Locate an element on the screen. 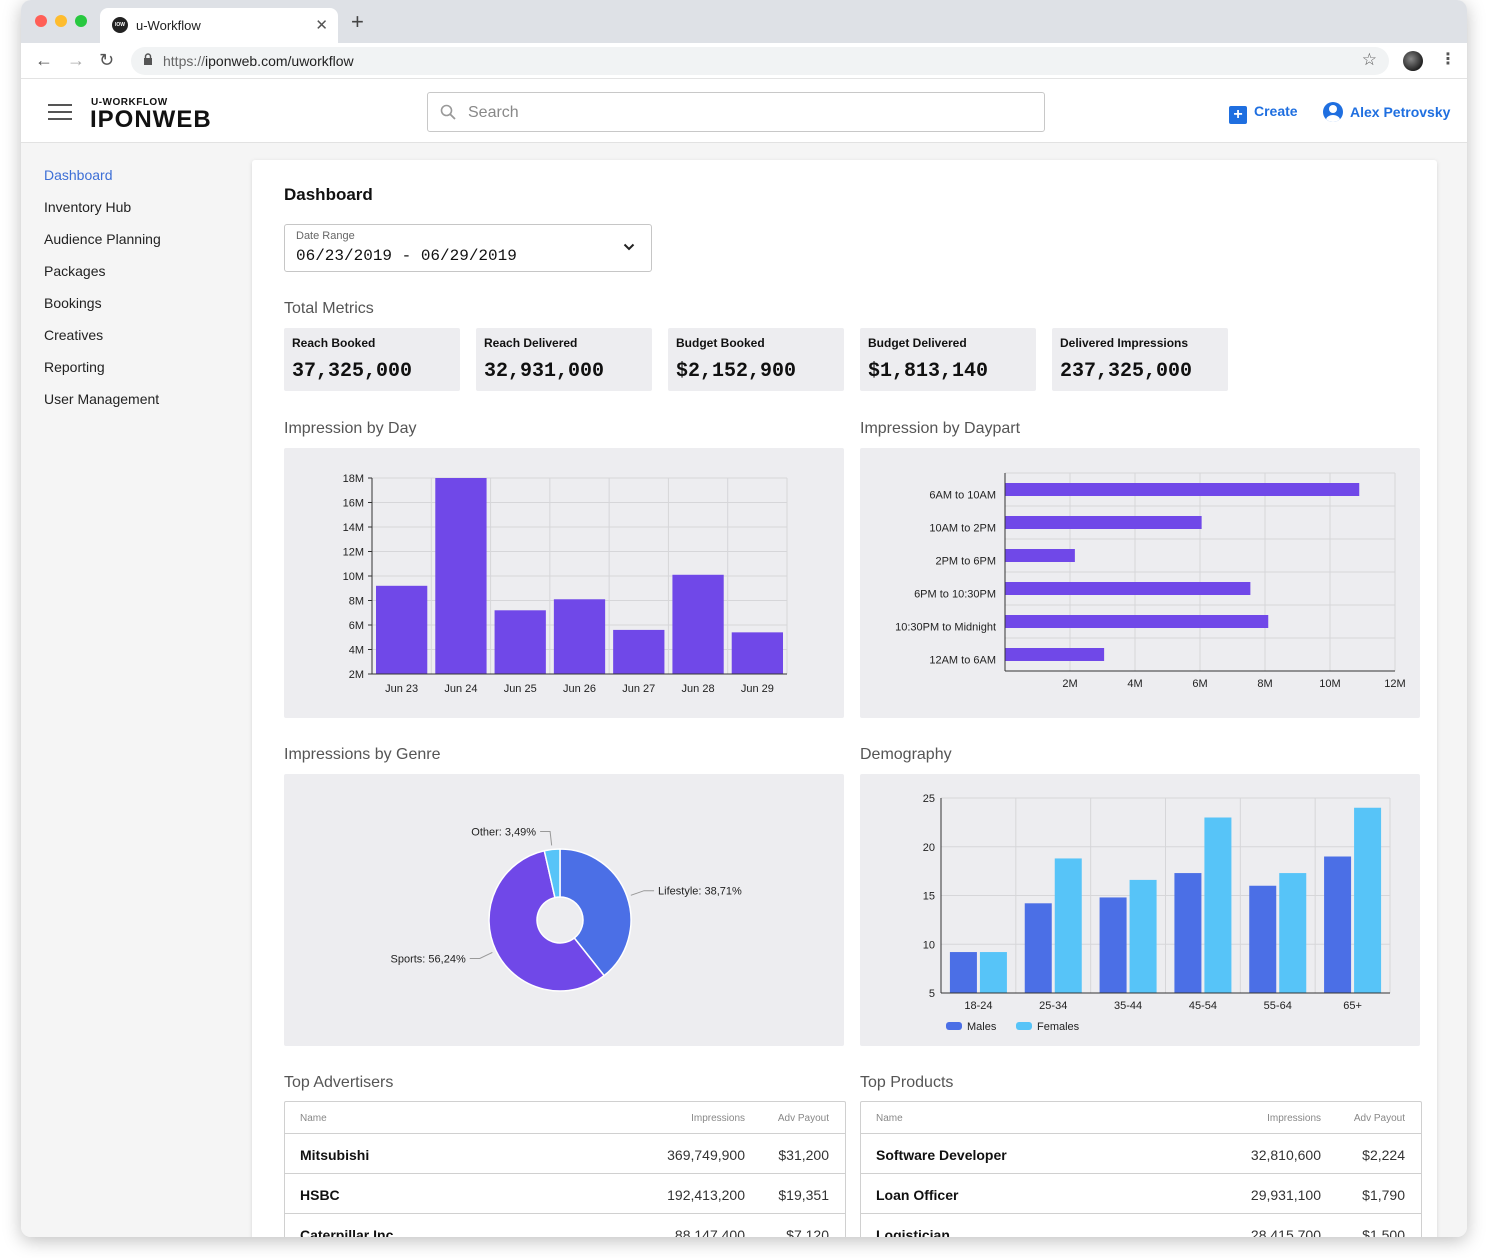 Image resolution: width=1488 pixels, height=1258 pixels. pie-label: Lifestyle: 38,71% is located at coordinates (700, 892).